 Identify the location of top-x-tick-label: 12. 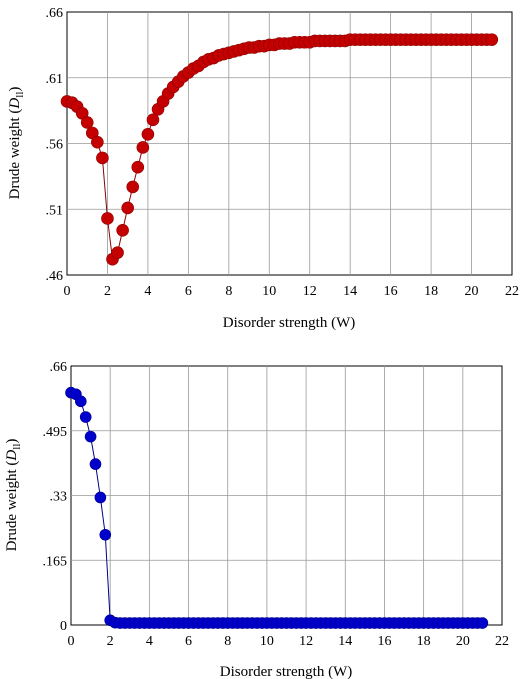
(310, 291).